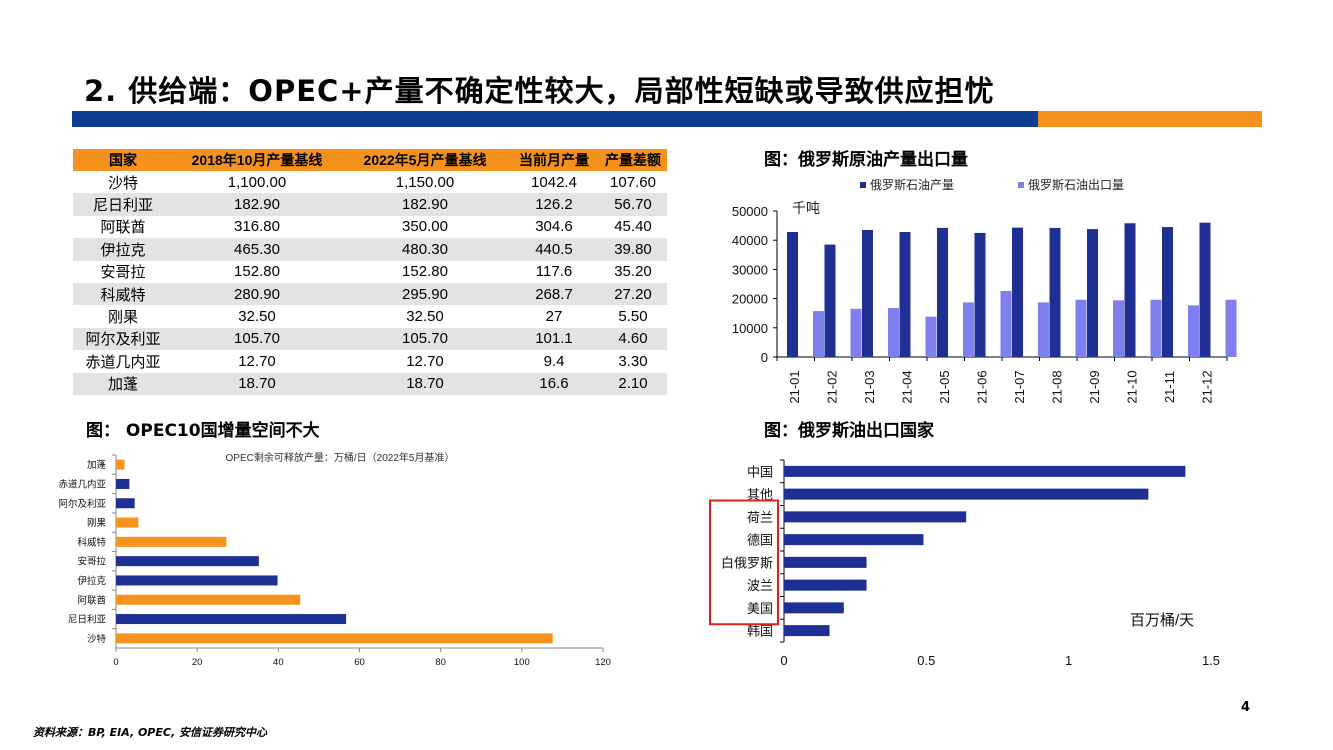 The image size is (1333, 750). What do you see at coordinates (750, 269) in the screenshot?
I see `y-tick-label: 30000` at bounding box center [750, 269].